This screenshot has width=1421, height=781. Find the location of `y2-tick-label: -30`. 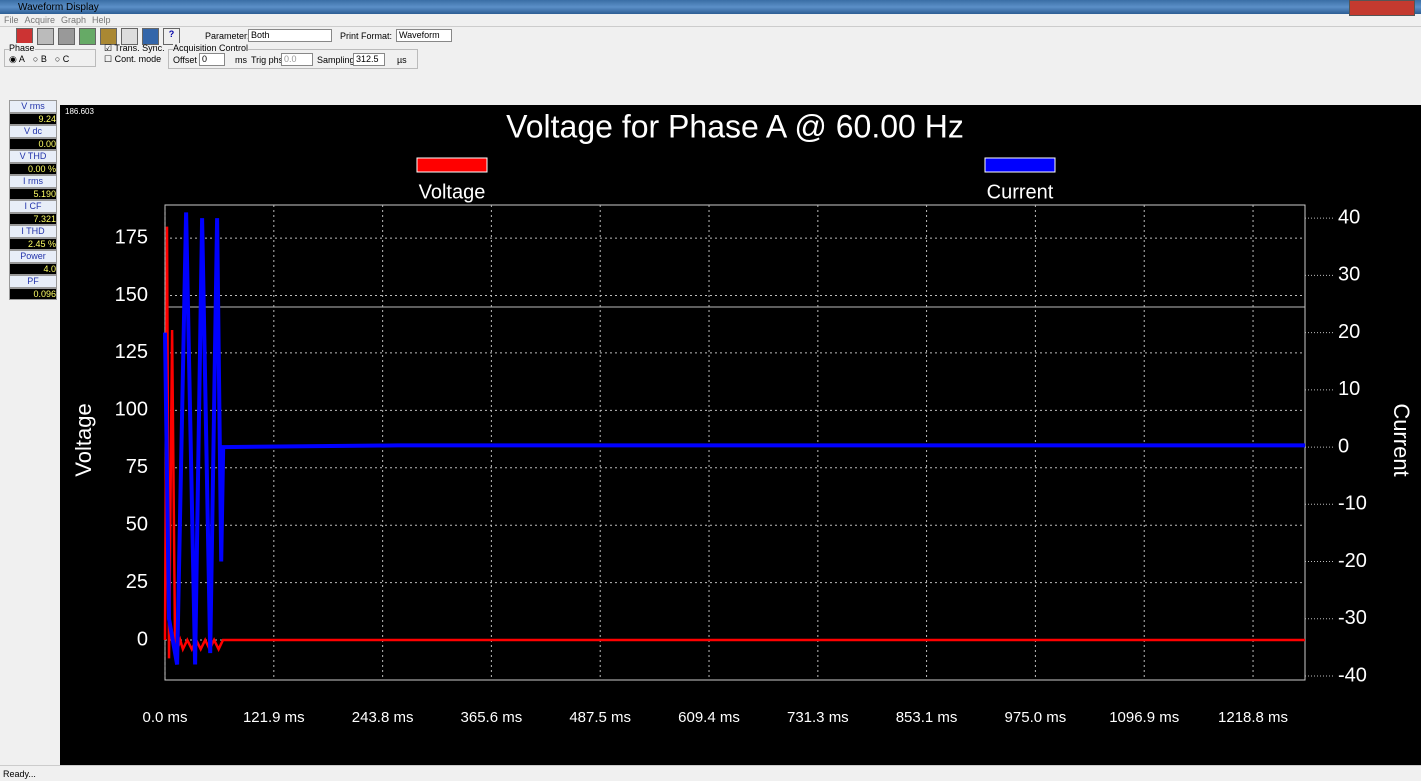

y2-tick-label: -30 is located at coordinates (1352, 618).